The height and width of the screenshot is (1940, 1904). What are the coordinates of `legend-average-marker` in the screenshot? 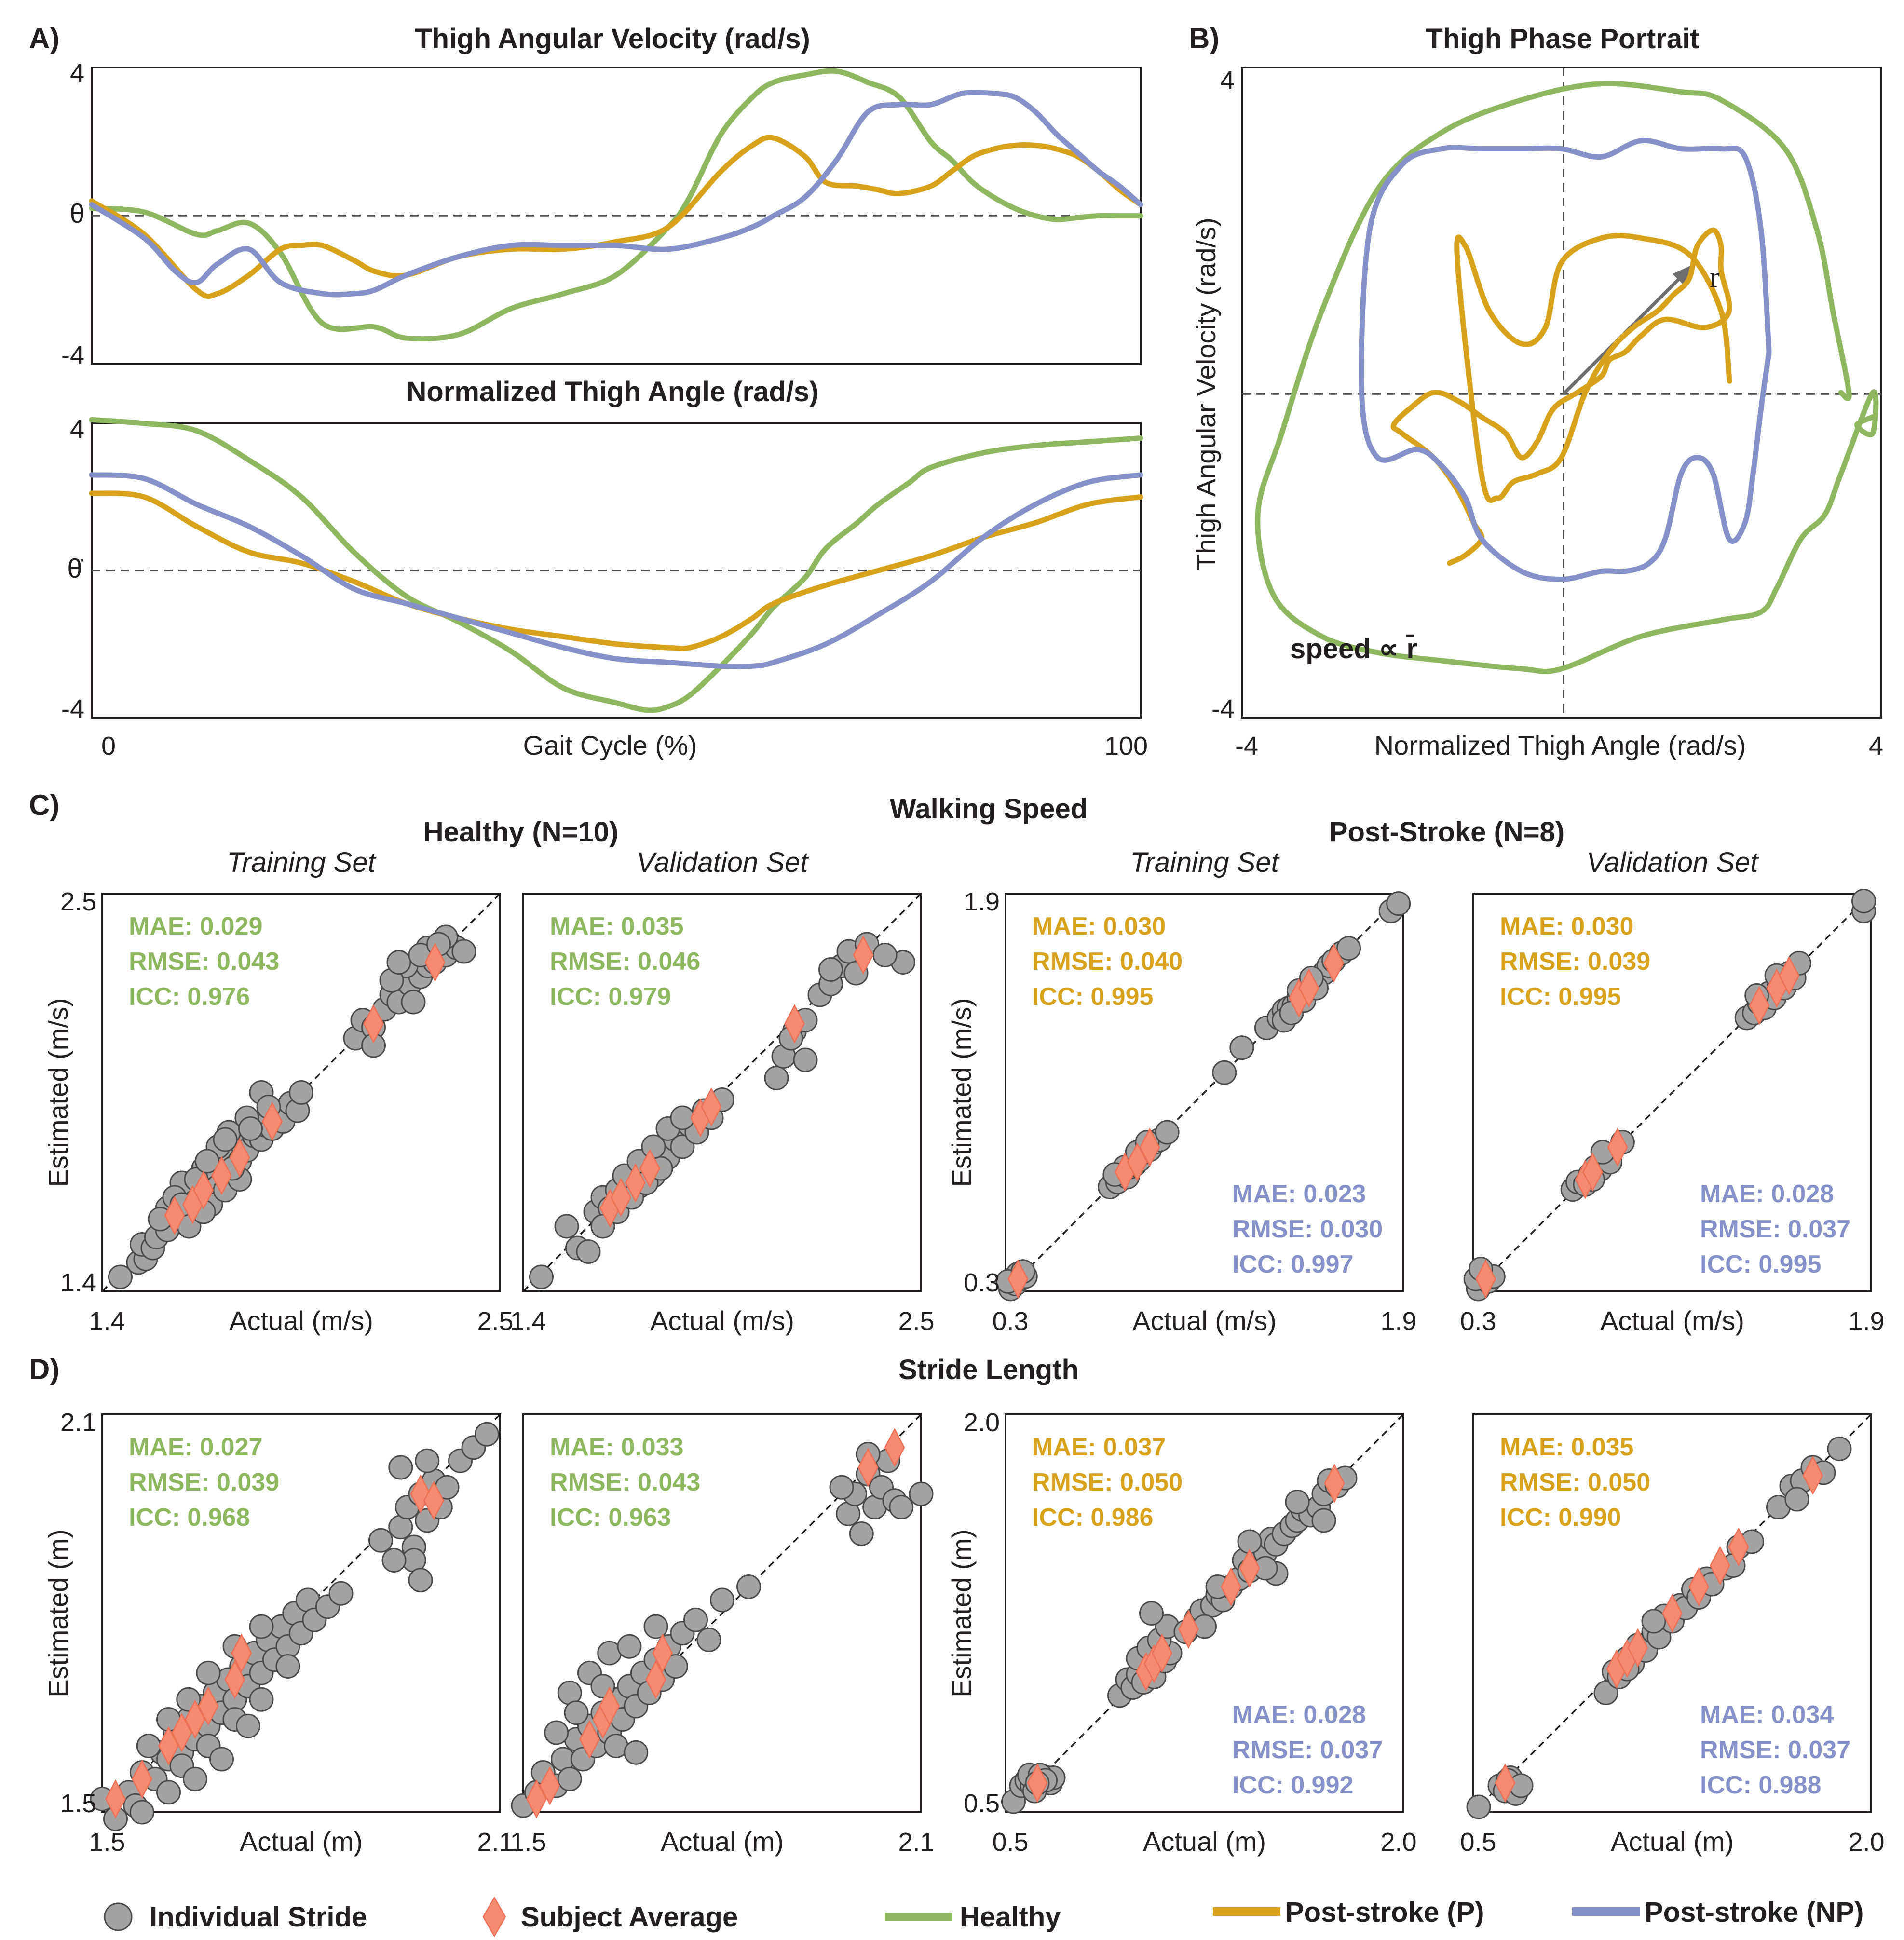 It's located at (494, 1917).